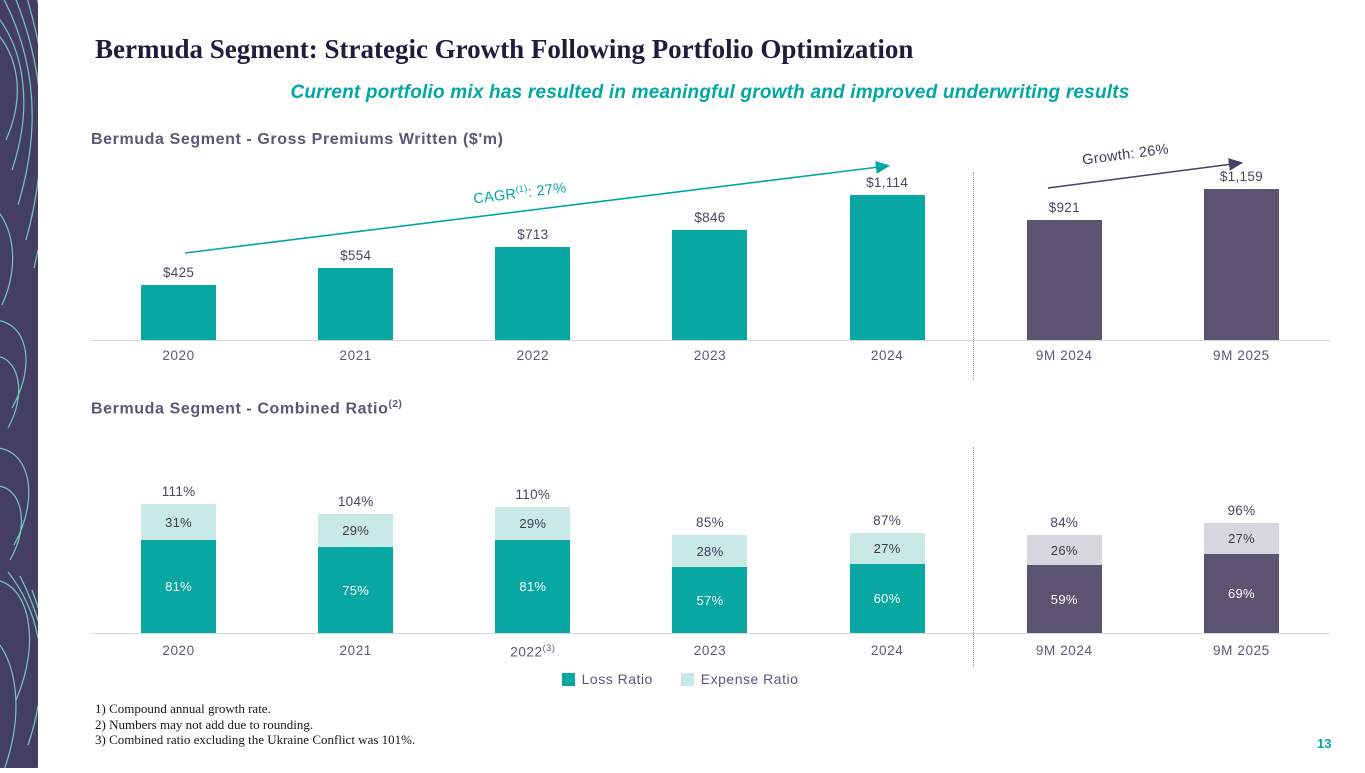 The image size is (1365, 773). What do you see at coordinates (356, 255) in the screenshot?
I see `gpw-value-label: $554` at bounding box center [356, 255].